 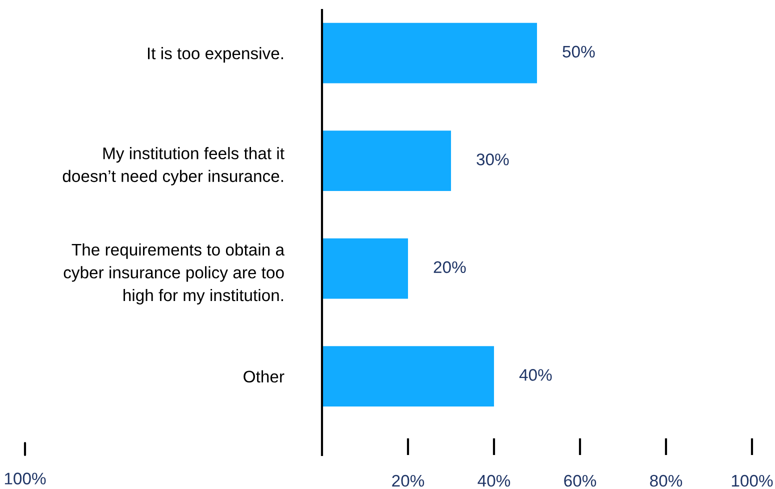 I want to click on x-tick-label: 100%, so click(x=752, y=480).